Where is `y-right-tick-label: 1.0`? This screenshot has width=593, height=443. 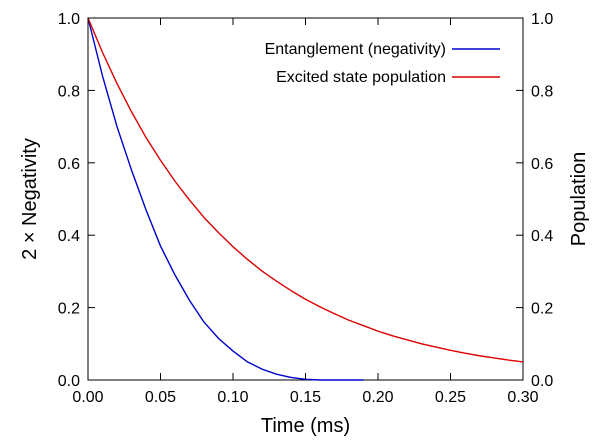
y-right-tick-label: 1.0 is located at coordinates (542, 19).